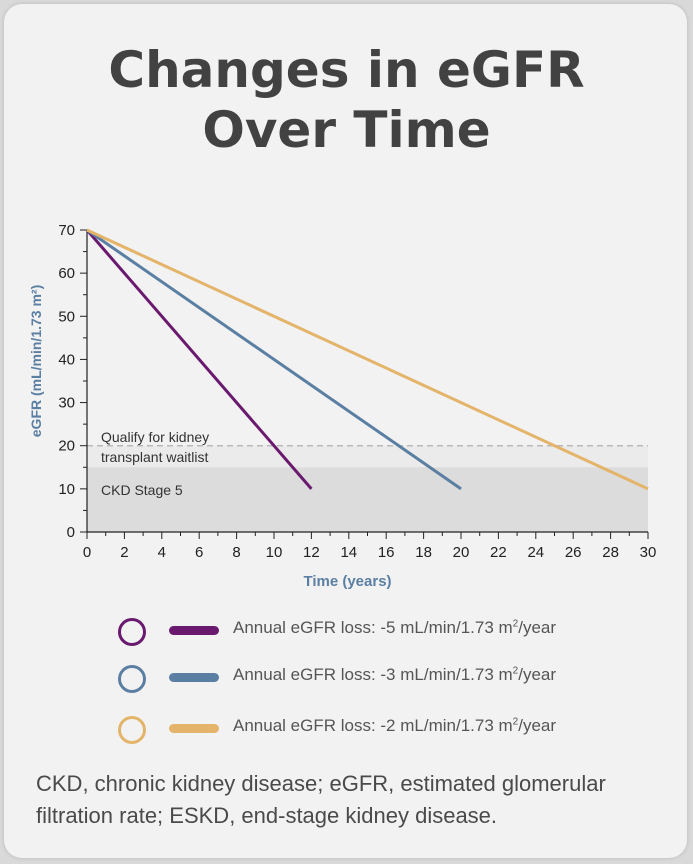 The image size is (693, 864). I want to click on x-tick-label: 30, so click(648, 552).